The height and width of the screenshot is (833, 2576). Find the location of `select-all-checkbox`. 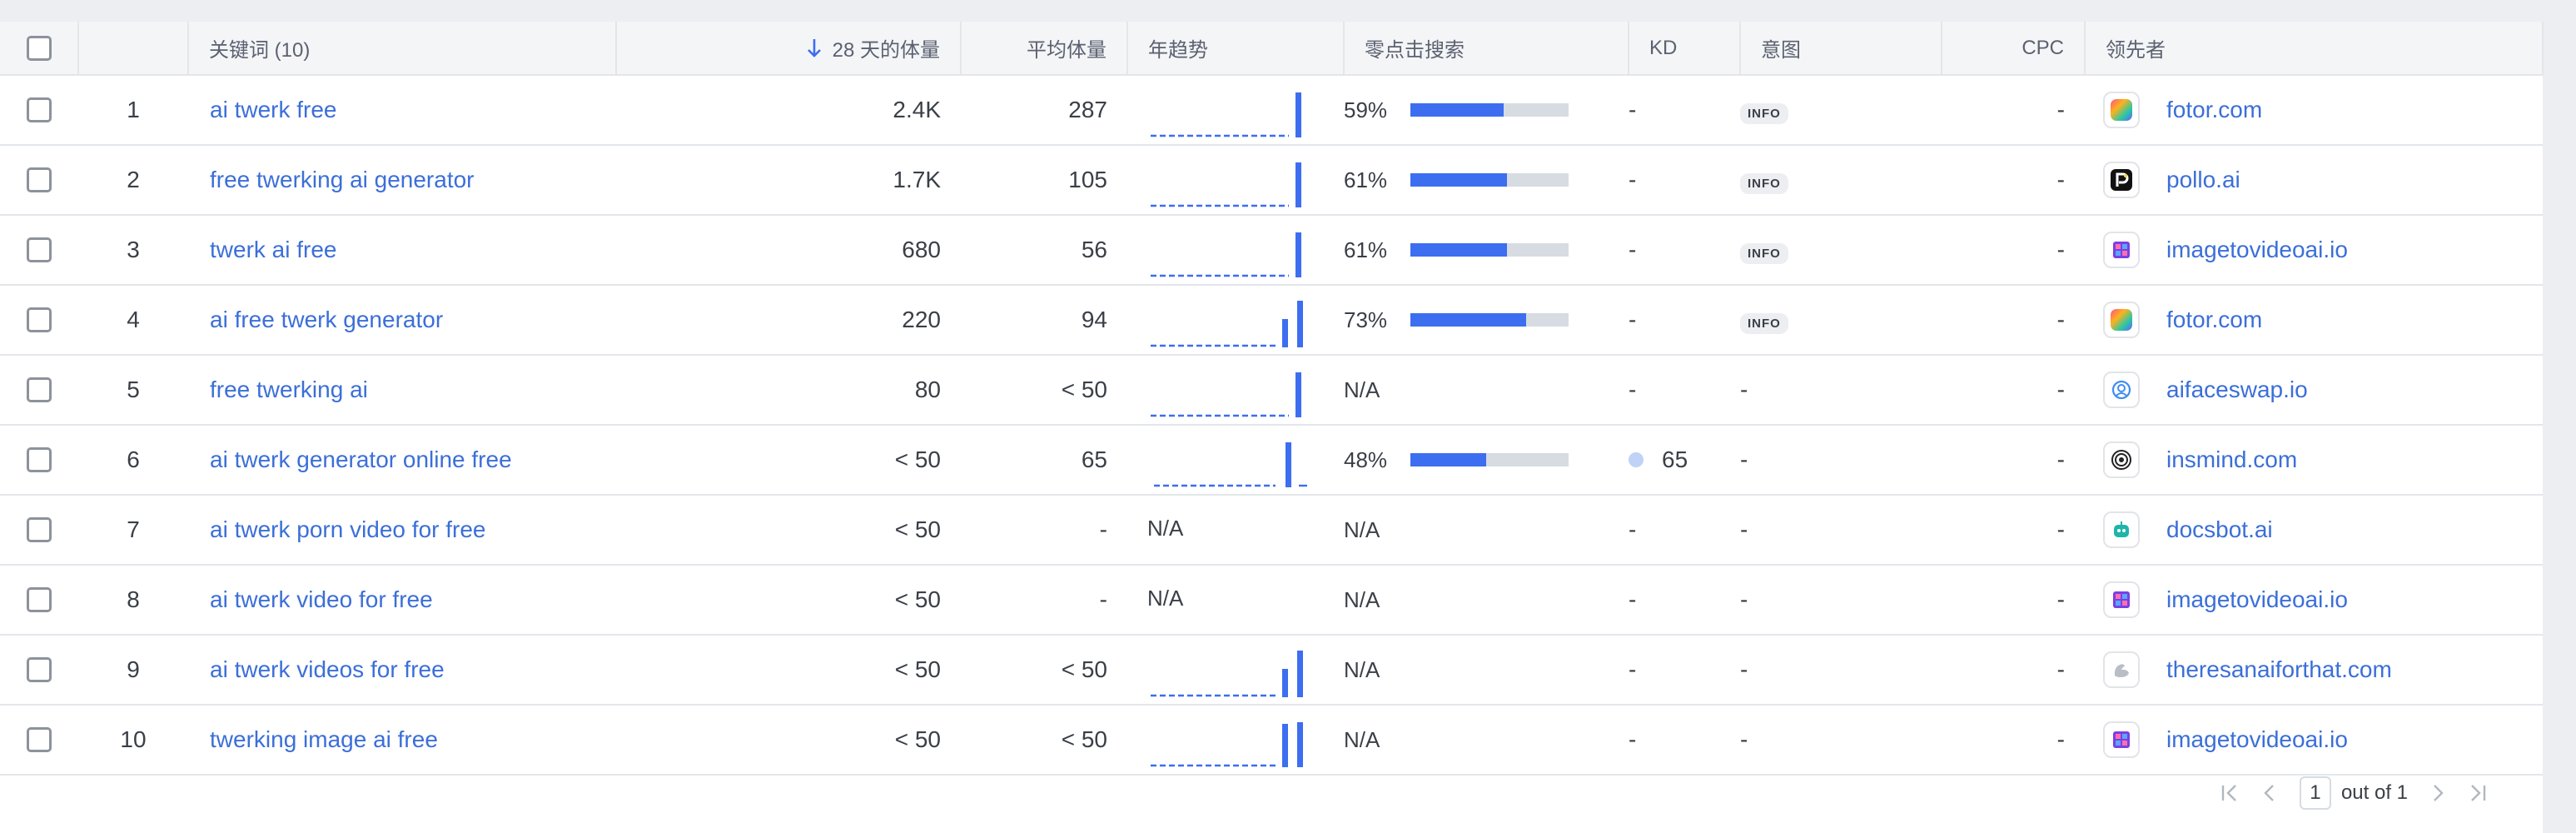

select-all-checkbox is located at coordinates (39, 48).